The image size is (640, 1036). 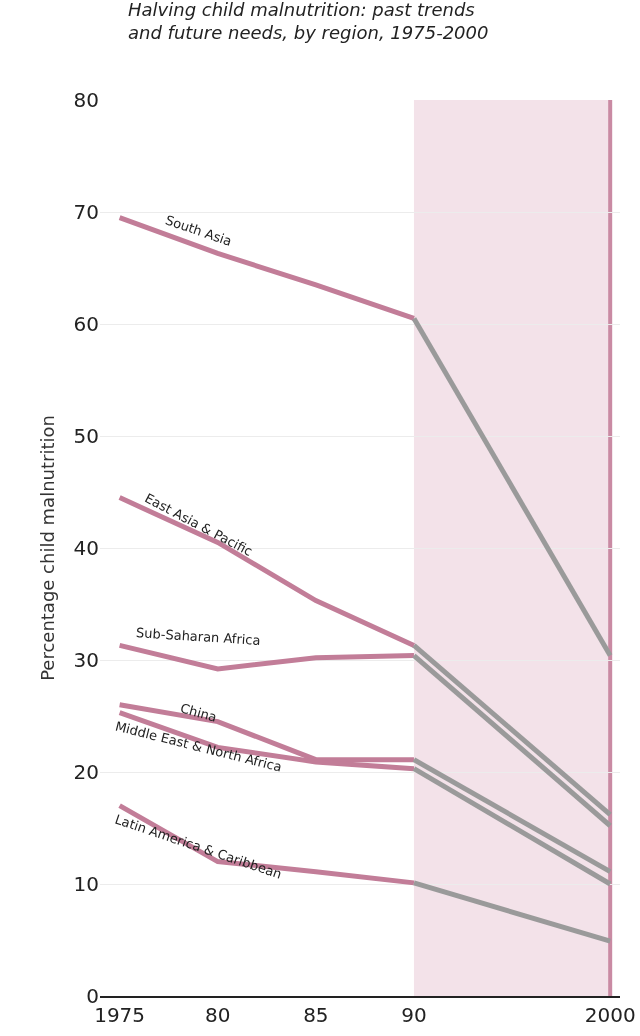 I want to click on y-tick-label: 40, so click(x=86, y=548).